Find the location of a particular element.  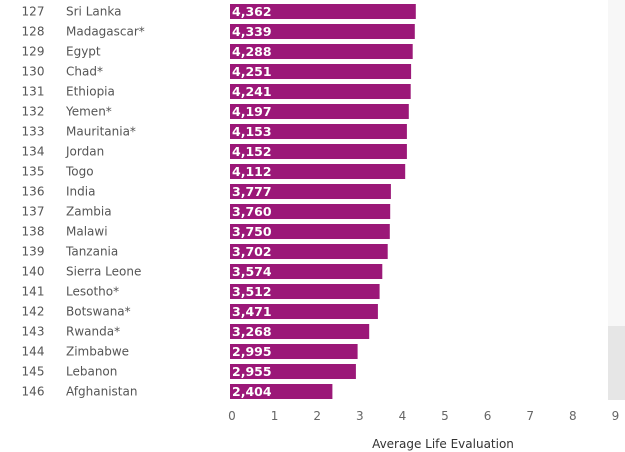

vertical-scrollbar is located at coordinates (616, 200).